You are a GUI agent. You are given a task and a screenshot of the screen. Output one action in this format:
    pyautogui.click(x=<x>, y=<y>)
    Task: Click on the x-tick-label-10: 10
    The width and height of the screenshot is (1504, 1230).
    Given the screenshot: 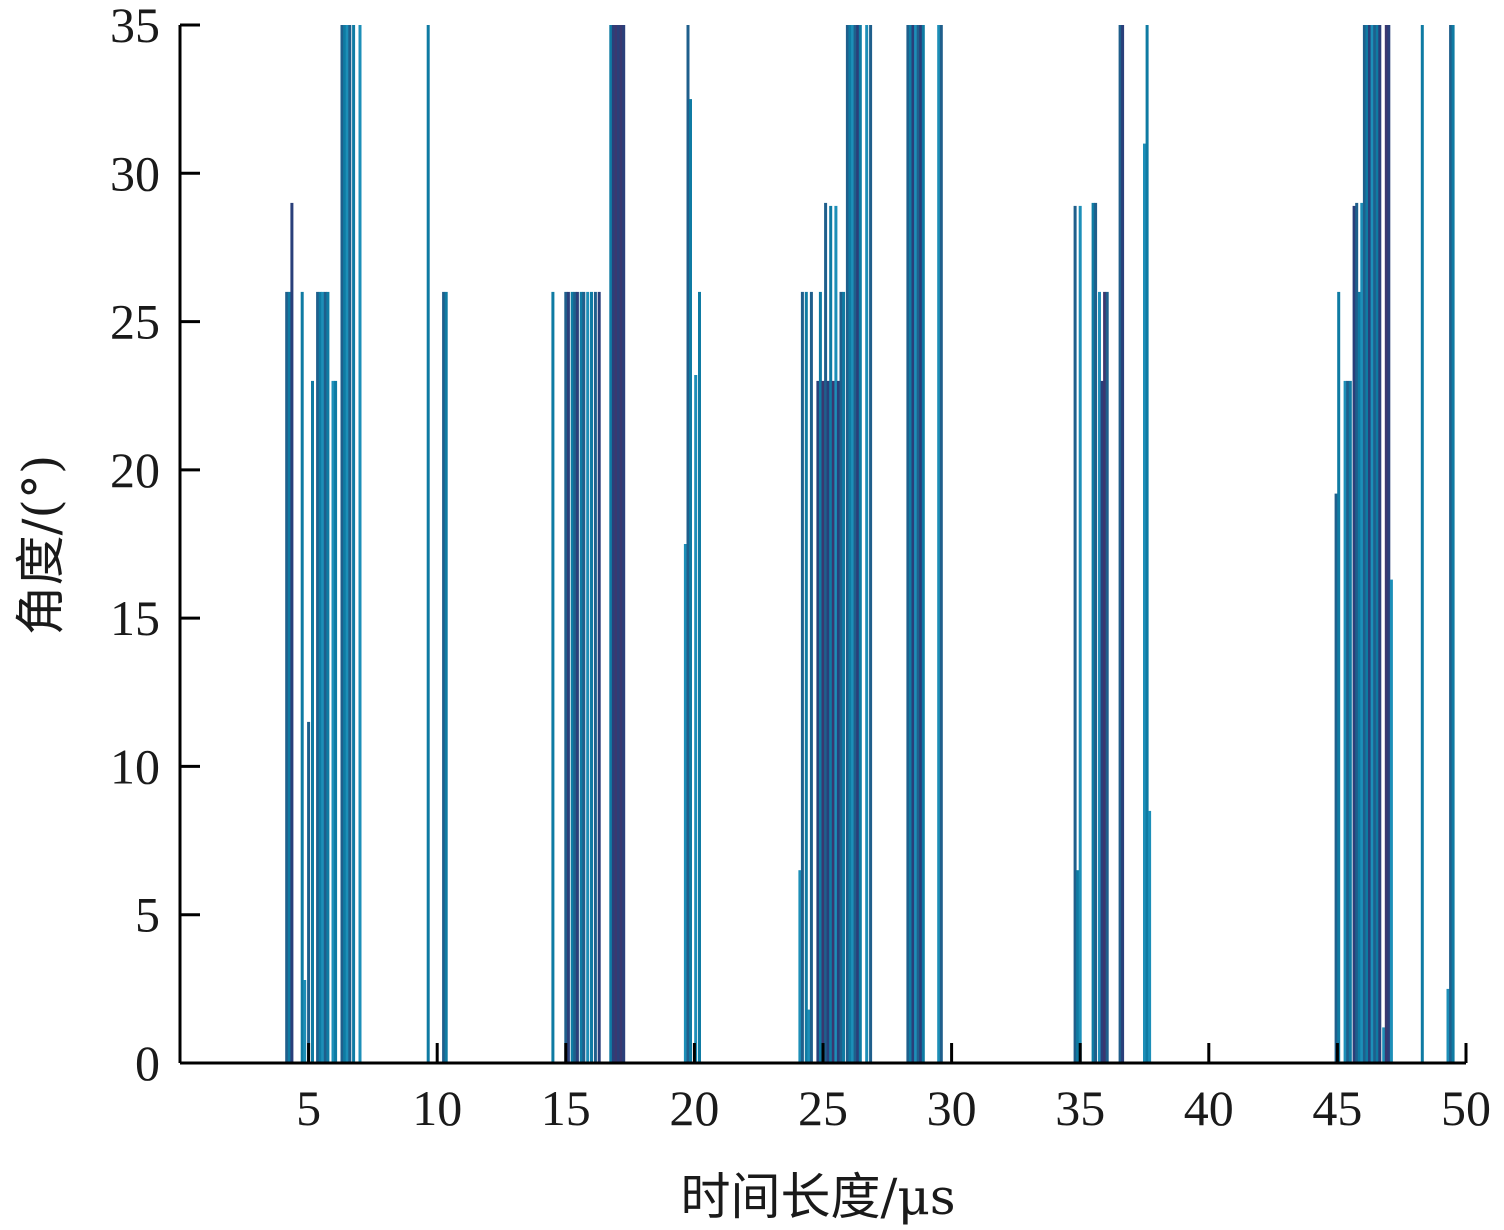 What is the action you would take?
    pyautogui.click(x=437, y=1108)
    